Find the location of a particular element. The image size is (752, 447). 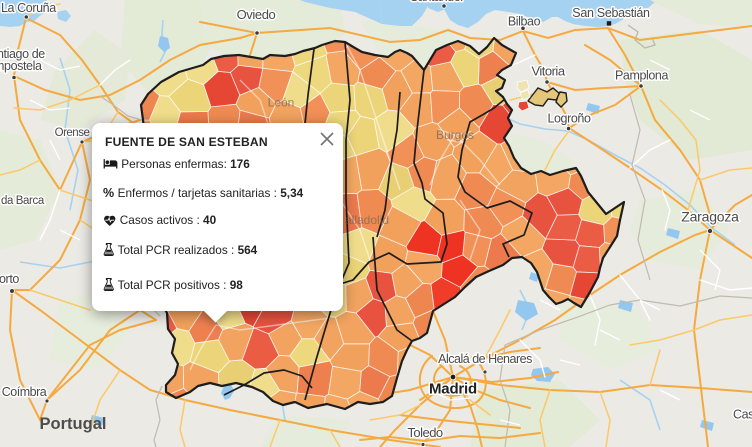

svg-text: alladolid is located at coordinates (367, 220).